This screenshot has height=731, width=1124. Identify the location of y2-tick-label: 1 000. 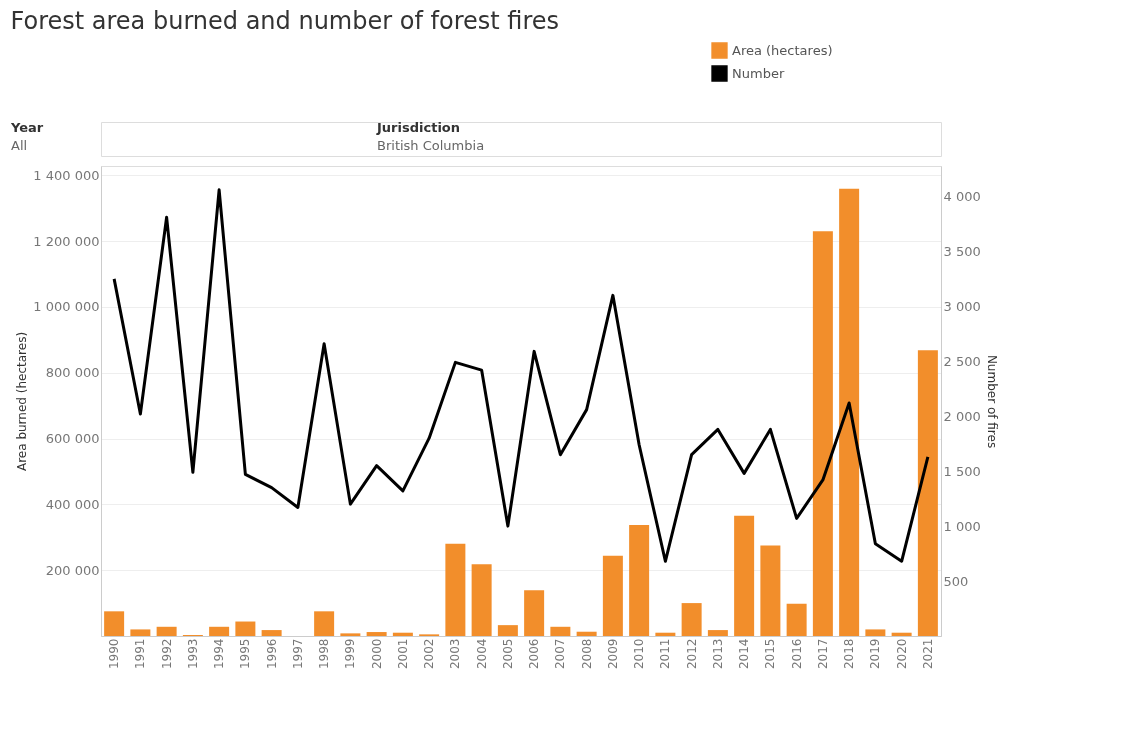
(962, 526).